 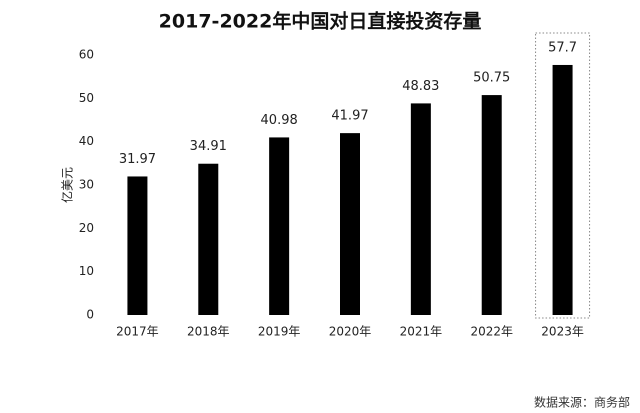 What do you see at coordinates (279, 120) in the screenshot?
I see `value-label: 40.98` at bounding box center [279, 120].